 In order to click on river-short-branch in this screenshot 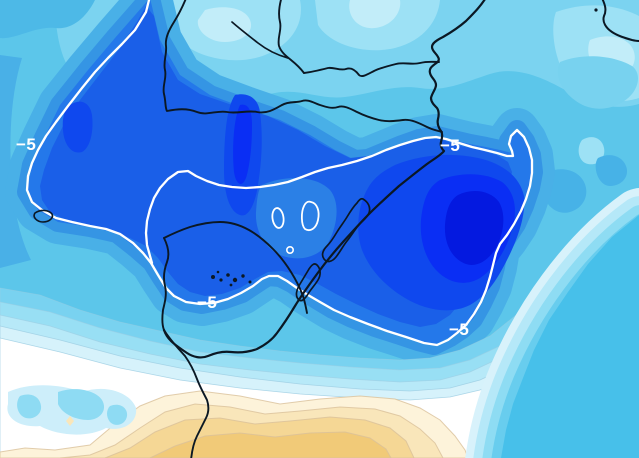, I will do `click(260, 40)`.